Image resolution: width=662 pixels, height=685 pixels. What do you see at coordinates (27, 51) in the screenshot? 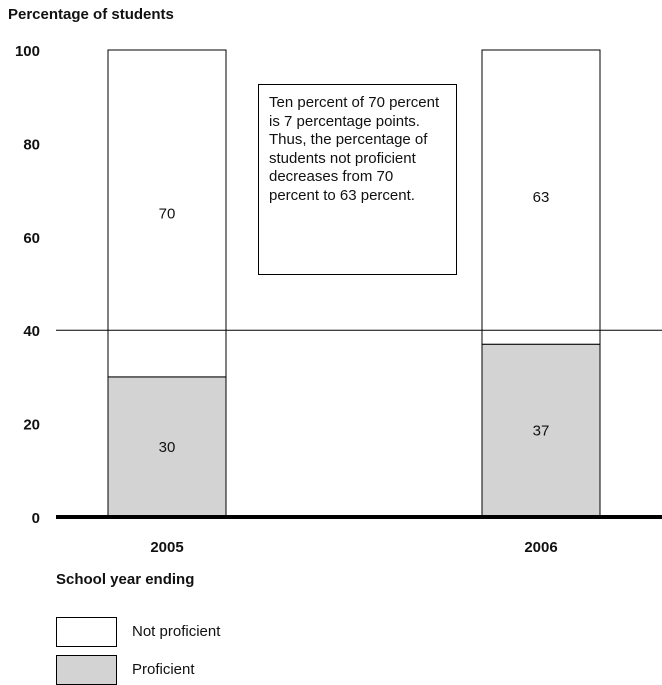
I see `y-tick-label-100: 100` at bounding box center [27, 51].